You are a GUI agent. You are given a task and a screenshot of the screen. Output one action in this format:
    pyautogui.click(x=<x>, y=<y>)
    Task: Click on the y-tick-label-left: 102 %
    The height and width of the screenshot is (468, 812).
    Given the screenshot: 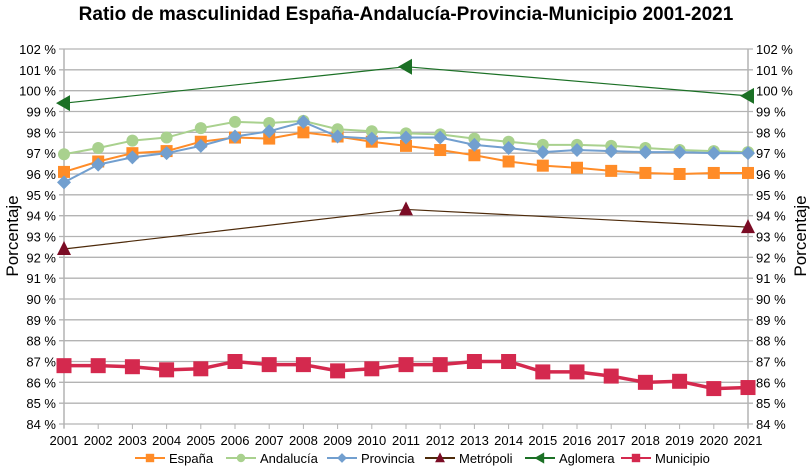 What is the action you would take?
    pyautogui.click(x=37, y=49)
    